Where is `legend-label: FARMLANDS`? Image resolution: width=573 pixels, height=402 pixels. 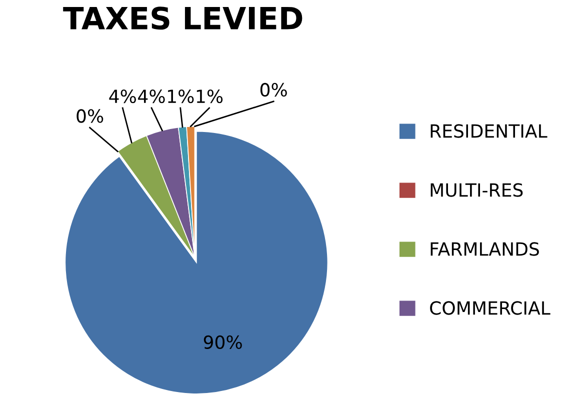 legend-label: FARMLANDS is located at coordinates (484, 249).